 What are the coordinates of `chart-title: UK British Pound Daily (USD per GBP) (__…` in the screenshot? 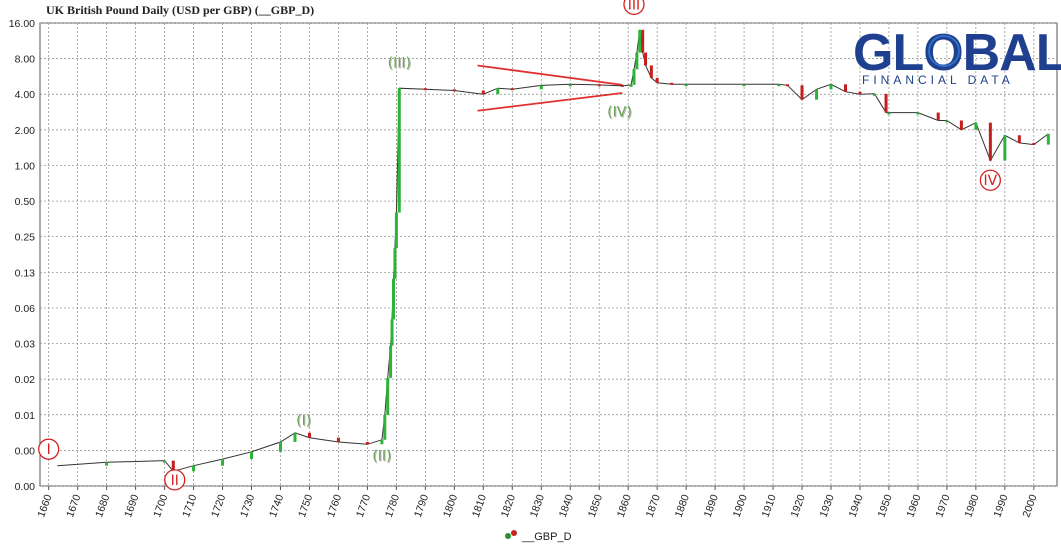 It's located at (180, 10).